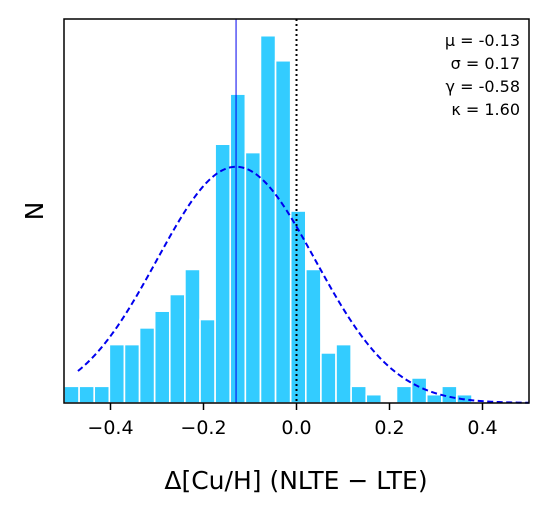  What do you see at coordinates (482, 40) in the screenshot?
I see `stat-line: μ = -0.13` at bounding box center [482, 40].